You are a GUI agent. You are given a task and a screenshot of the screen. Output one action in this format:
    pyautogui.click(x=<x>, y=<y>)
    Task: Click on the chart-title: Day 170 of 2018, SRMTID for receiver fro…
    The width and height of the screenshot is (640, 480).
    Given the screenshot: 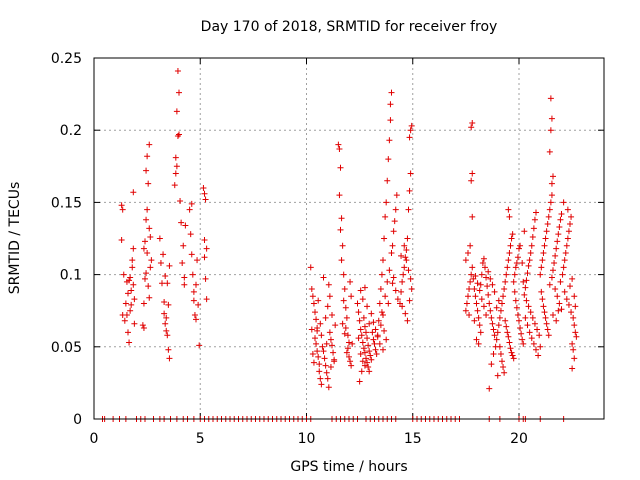 What is the action you would take?
    pyautogui.click(x=349, y=27)
    